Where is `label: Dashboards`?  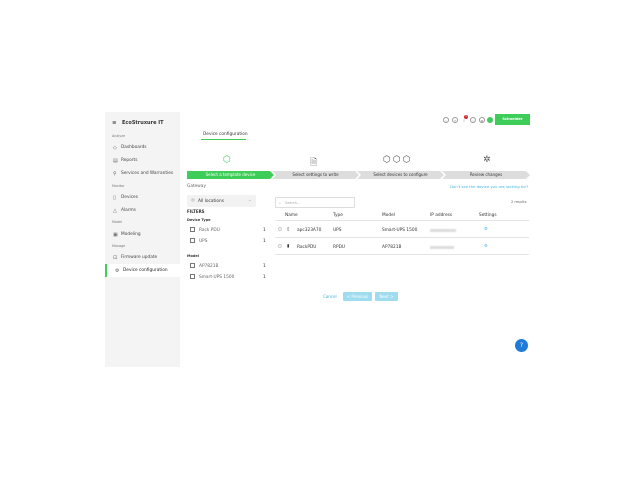 label: Dashboards is located at coordinates (134, 147).